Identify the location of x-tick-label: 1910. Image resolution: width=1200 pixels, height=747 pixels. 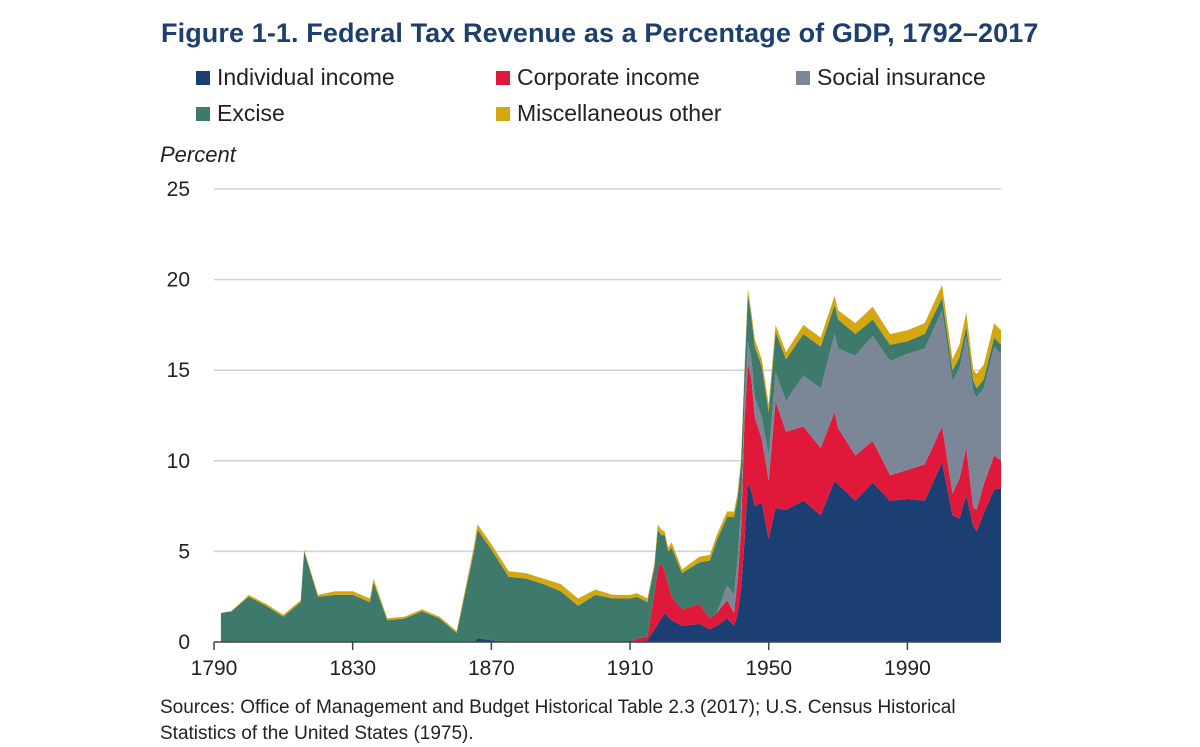
(630, 668).